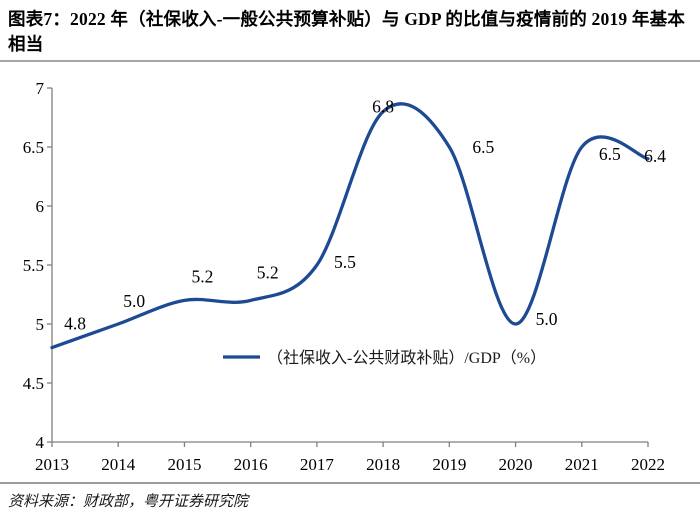 Image resolution: width=700 pixels, height=523 pixels. I want to click on y-tick-label: 6, so click(40, 206).